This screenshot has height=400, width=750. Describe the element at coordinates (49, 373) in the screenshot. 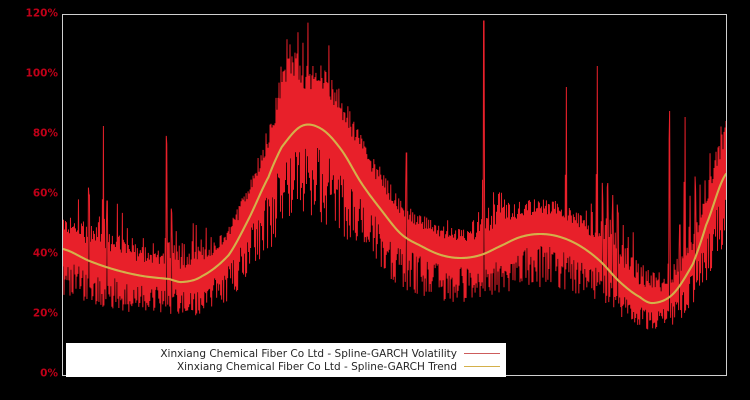

I see `y-tick-0: 0%` at that location.